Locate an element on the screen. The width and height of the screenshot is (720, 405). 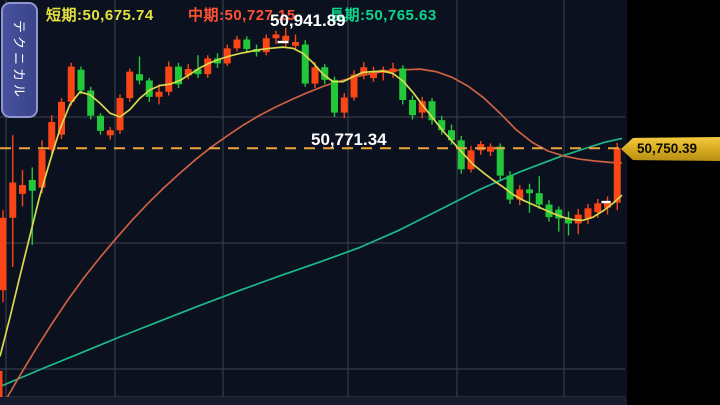
high-marker is located at coordinates (283, 42).